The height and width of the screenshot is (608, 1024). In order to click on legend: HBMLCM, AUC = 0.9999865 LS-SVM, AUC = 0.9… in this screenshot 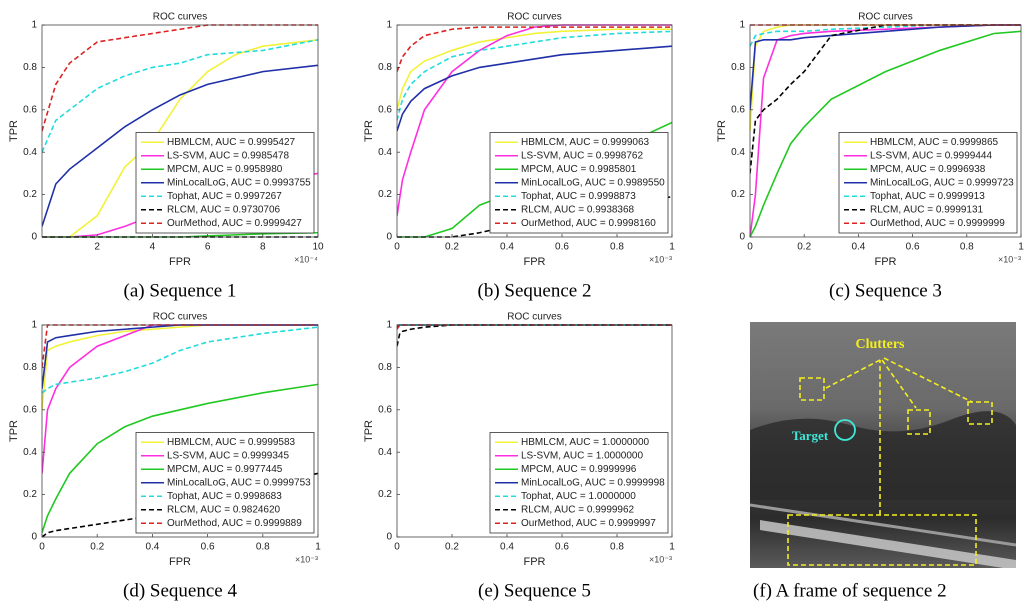, I will do `click(928, 183)`.